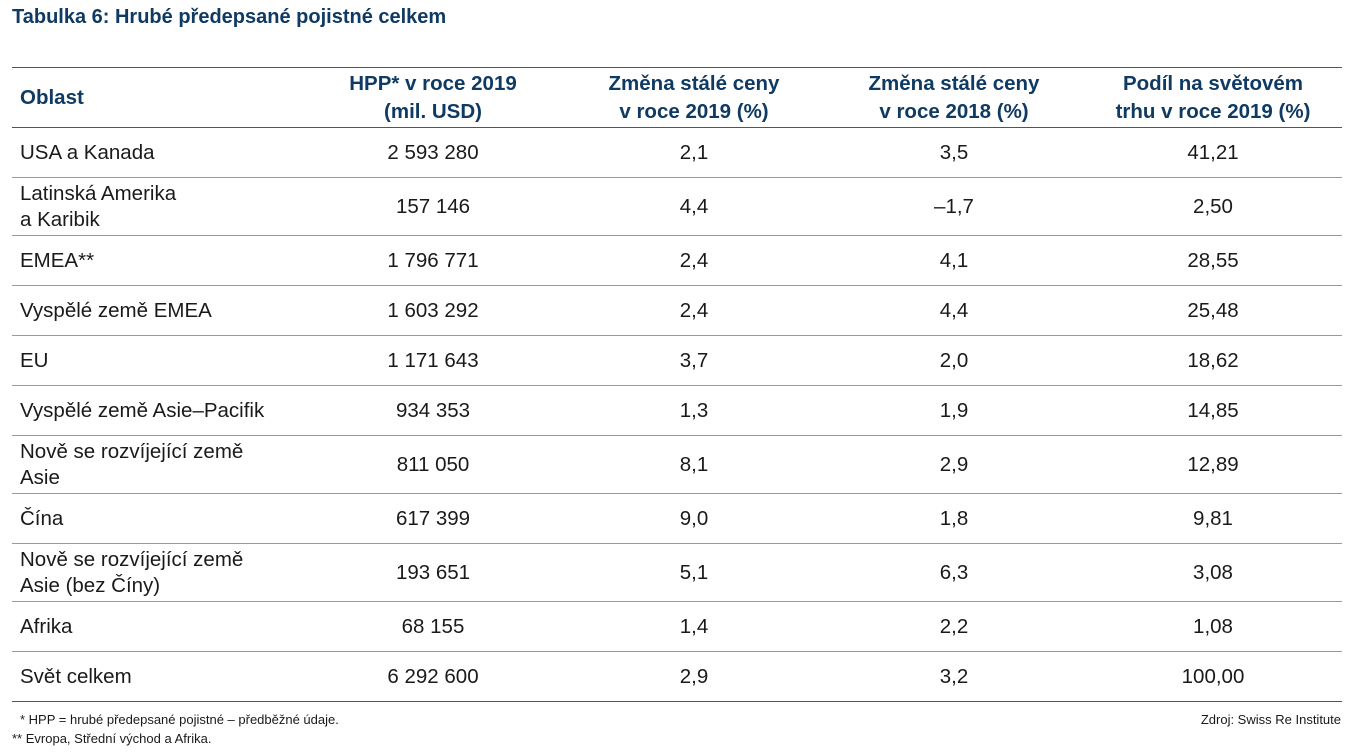 The image size is (1353, 756). What do you see at coordinates (433, 152) in the screenshot?
I see `cell-gwp: 2 593 280` at bounding box center [433, 152].